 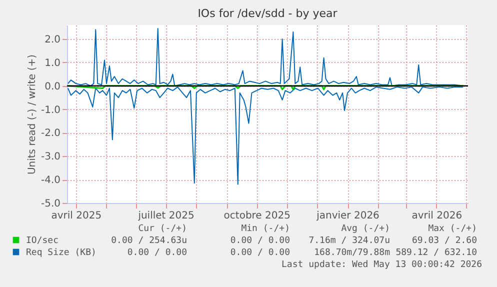 What do you see at coordinates (149, 241) in the screenshot?
I see `text: 0.00 / 254.63u` at bounding box center [149, 241].